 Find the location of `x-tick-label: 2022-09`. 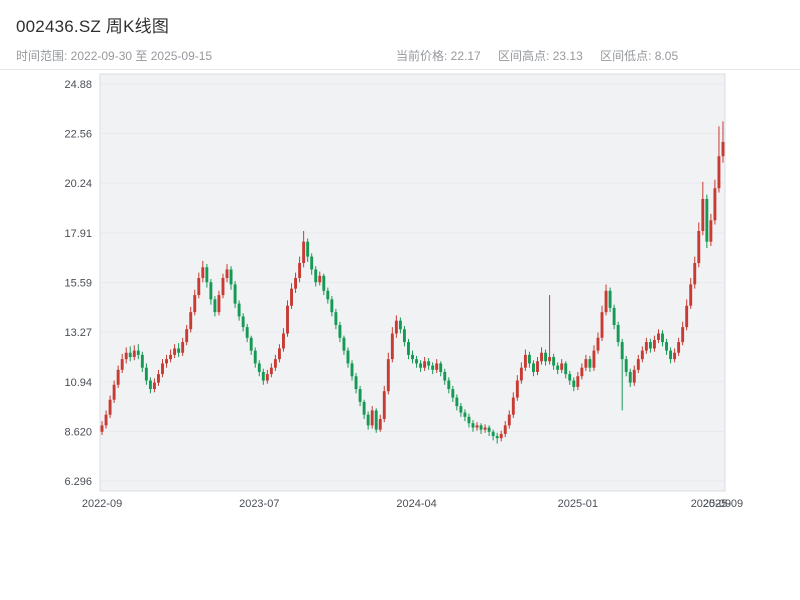

x-tick-label: 2022-09 is located at coordinates (102, 504).